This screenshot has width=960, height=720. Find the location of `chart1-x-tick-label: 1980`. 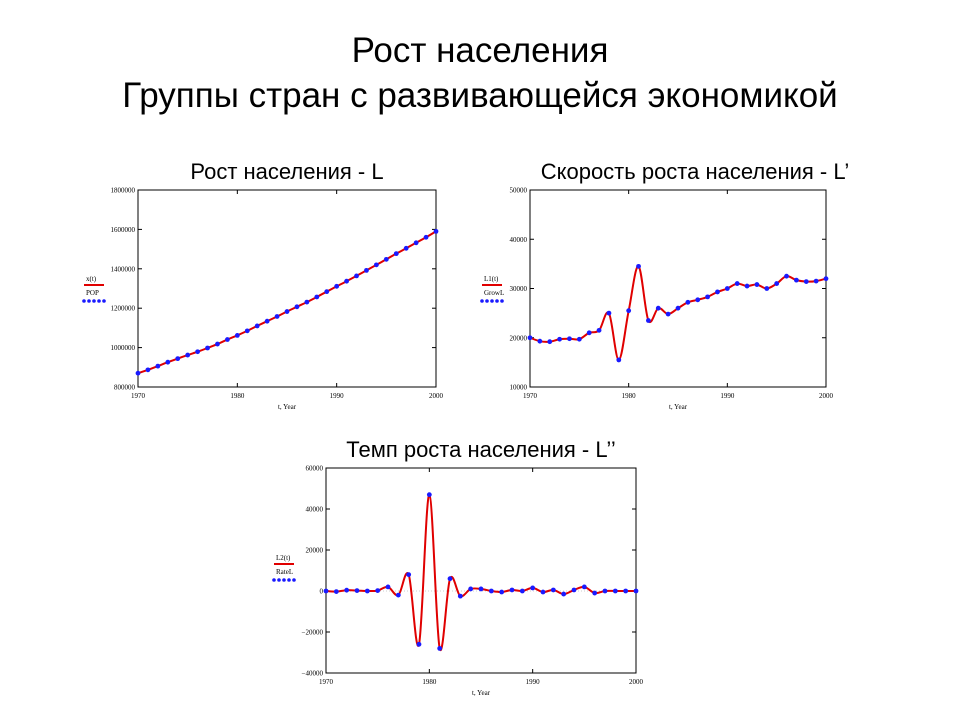

chart1-x-tick-label: 1980 is located at coordinates (237, 396).